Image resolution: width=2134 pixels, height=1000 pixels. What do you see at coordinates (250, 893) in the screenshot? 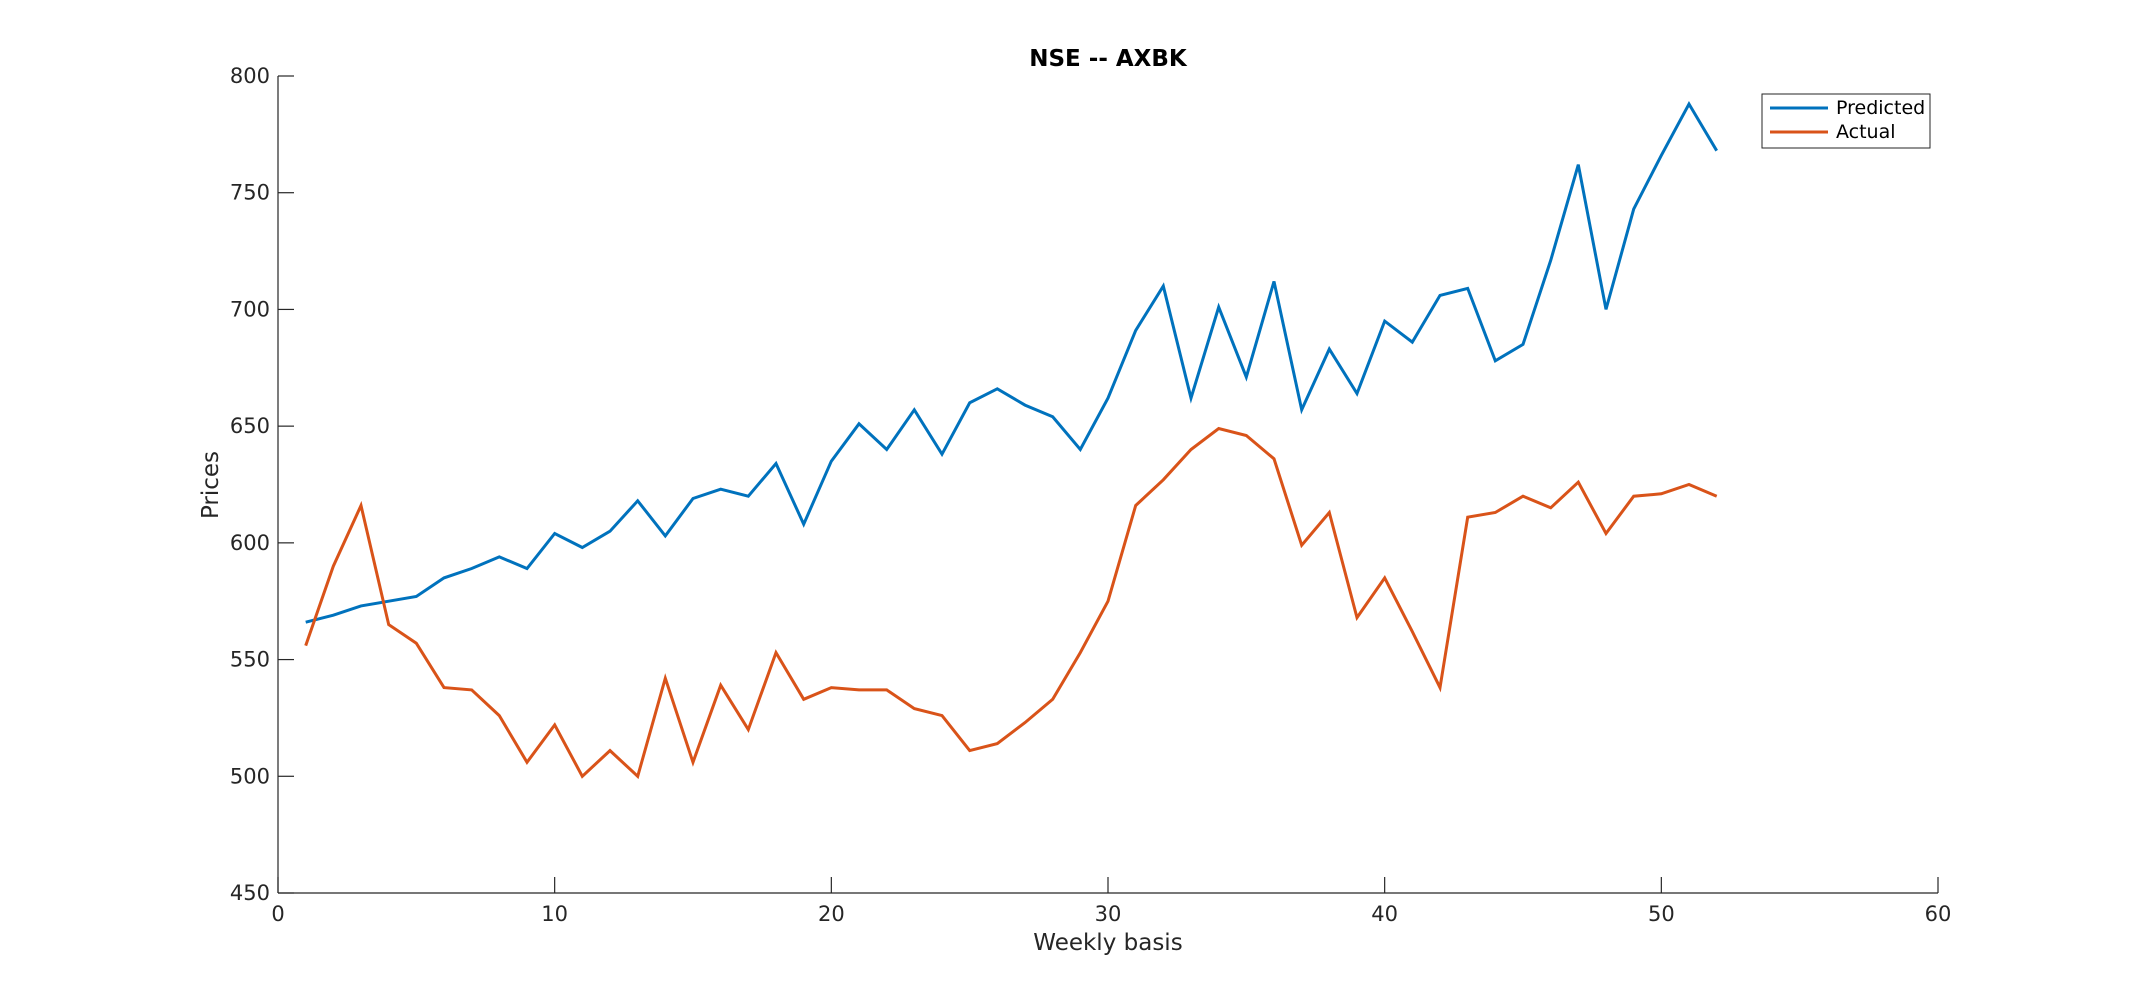
I see `y-tick-label: 450` at bounding box center [250, 893].